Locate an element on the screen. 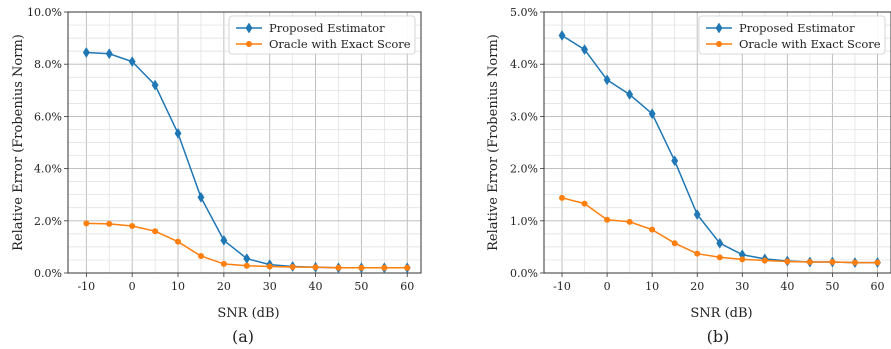 Image resolution: width=891 pixels, height=349 pixels. y-tick-label: 8.0% is located at coordinates (48, 64).